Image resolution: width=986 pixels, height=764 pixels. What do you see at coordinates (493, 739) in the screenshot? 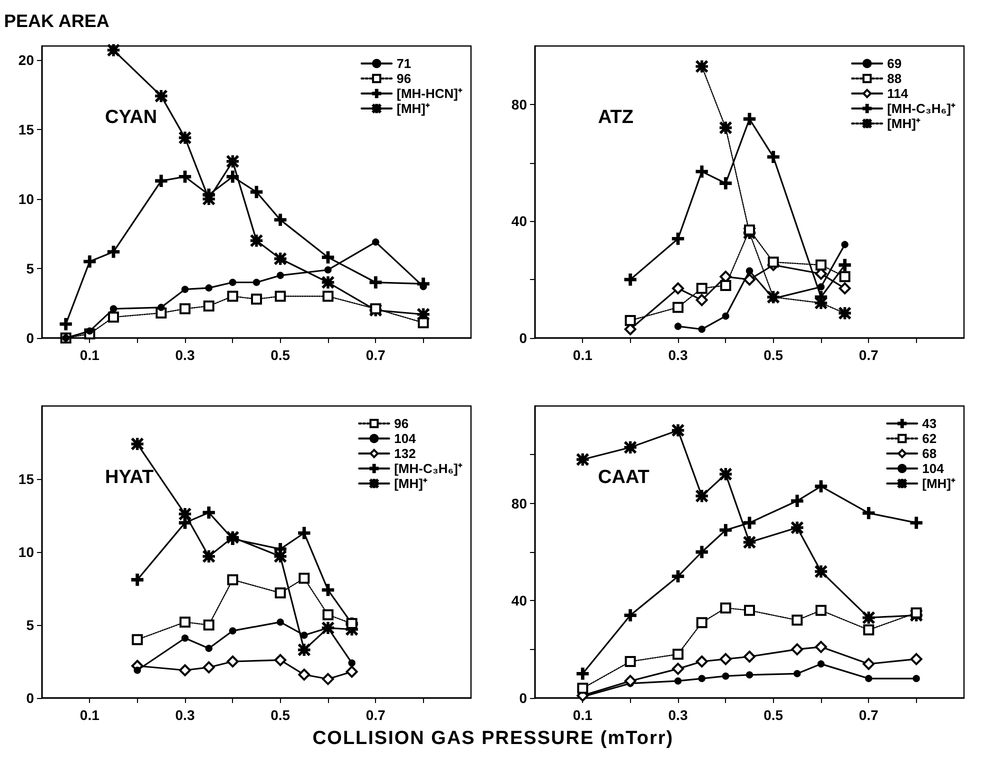
I see `x-axis-title: COLLISION GAS PRESSURE (mTorr)` at bounding box center [493, 739].